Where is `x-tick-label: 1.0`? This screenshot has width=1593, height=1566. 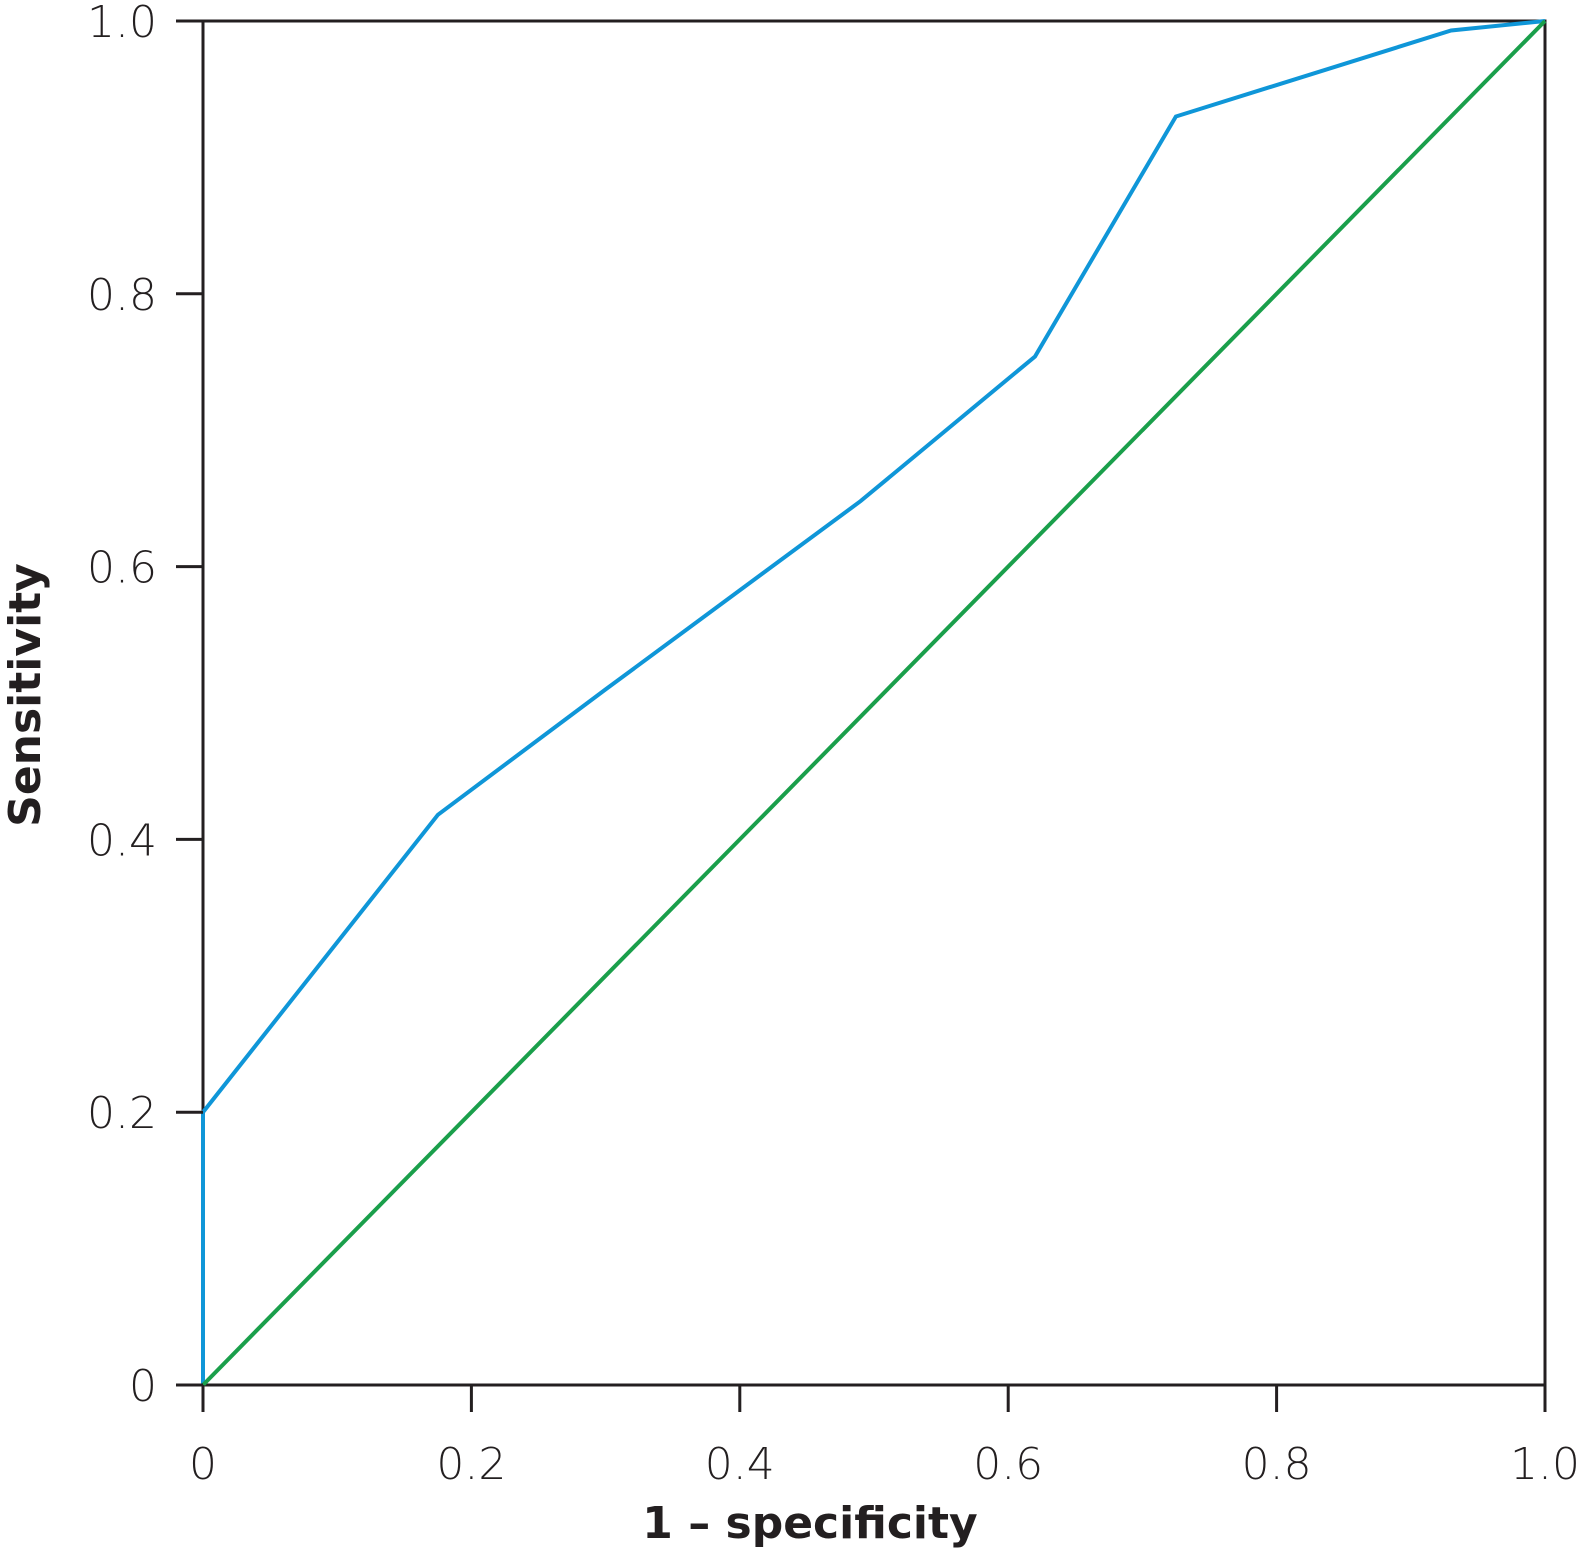 x-tick-label: 1.0 is located at coordinates (1545, 1464).